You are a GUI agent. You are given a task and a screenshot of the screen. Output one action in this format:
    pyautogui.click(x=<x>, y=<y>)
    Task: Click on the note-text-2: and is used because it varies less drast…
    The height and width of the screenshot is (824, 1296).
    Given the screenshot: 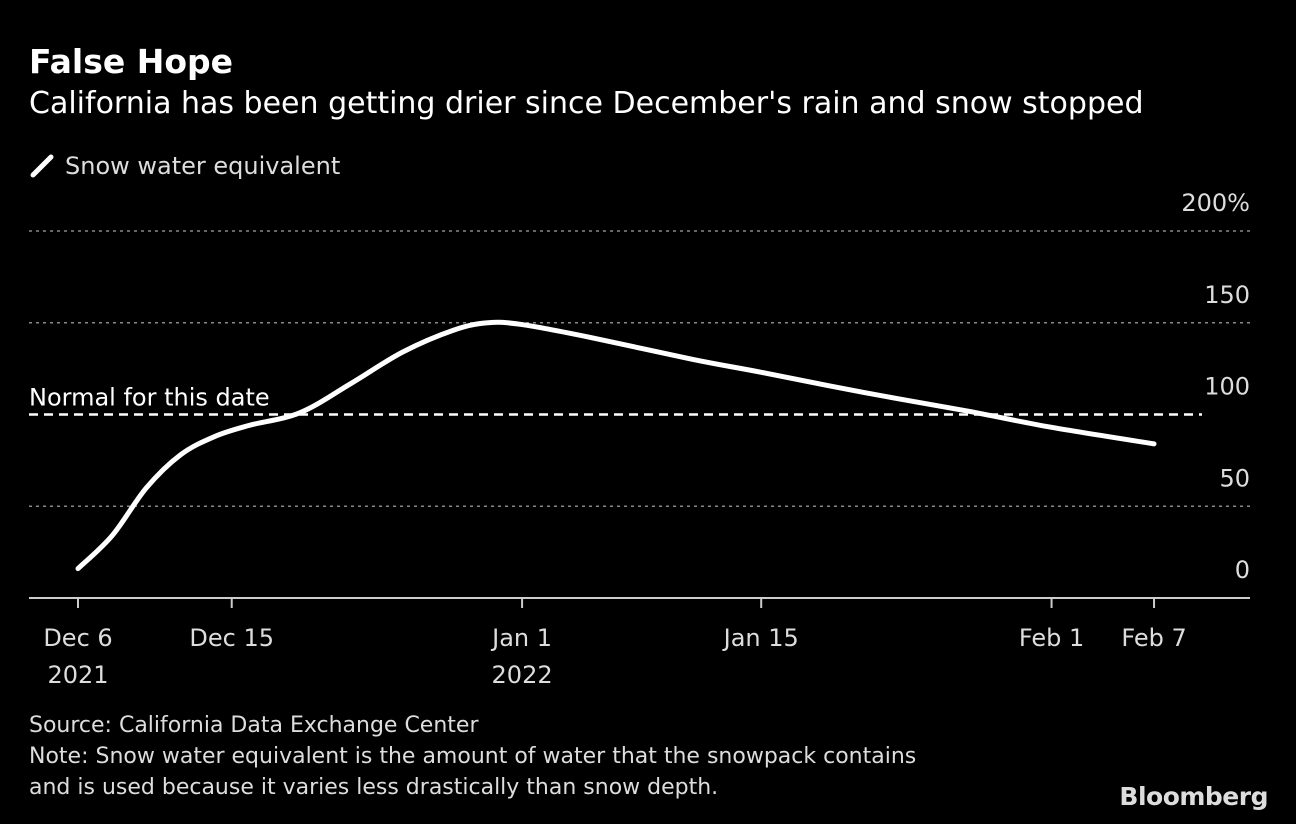 What is the action you would take?
    pyautogui.click(x=374, y=787)
    